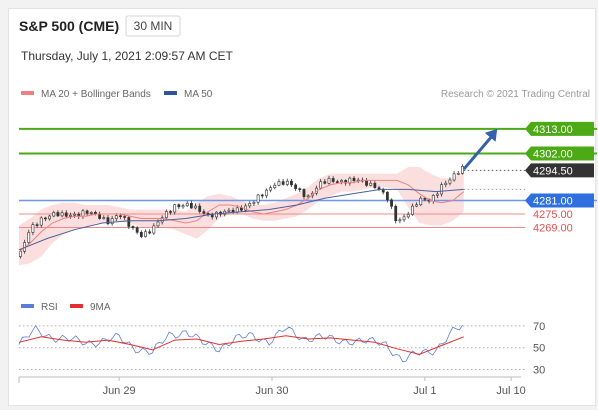 The image size is (598, 410). What do you see at coordinates (539, 371) in the screenshot?
I see `rsi-level-label: 30` at bounding box center [539, 371].